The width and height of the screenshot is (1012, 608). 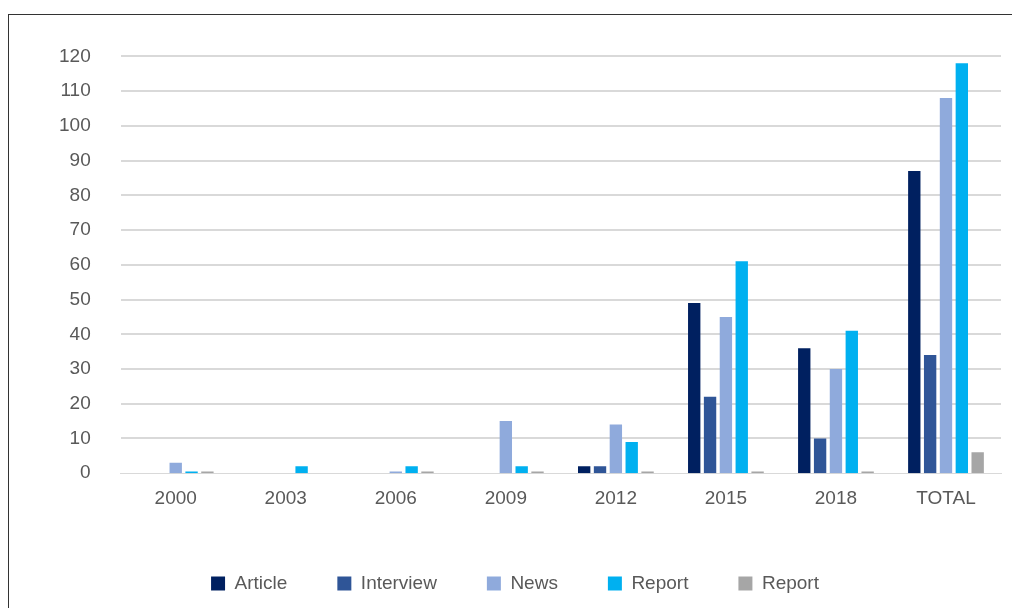 What do you see at coordinates (534, 582) in the screenshot?
I see `legend-label: News` at bounding box center [534, 582].